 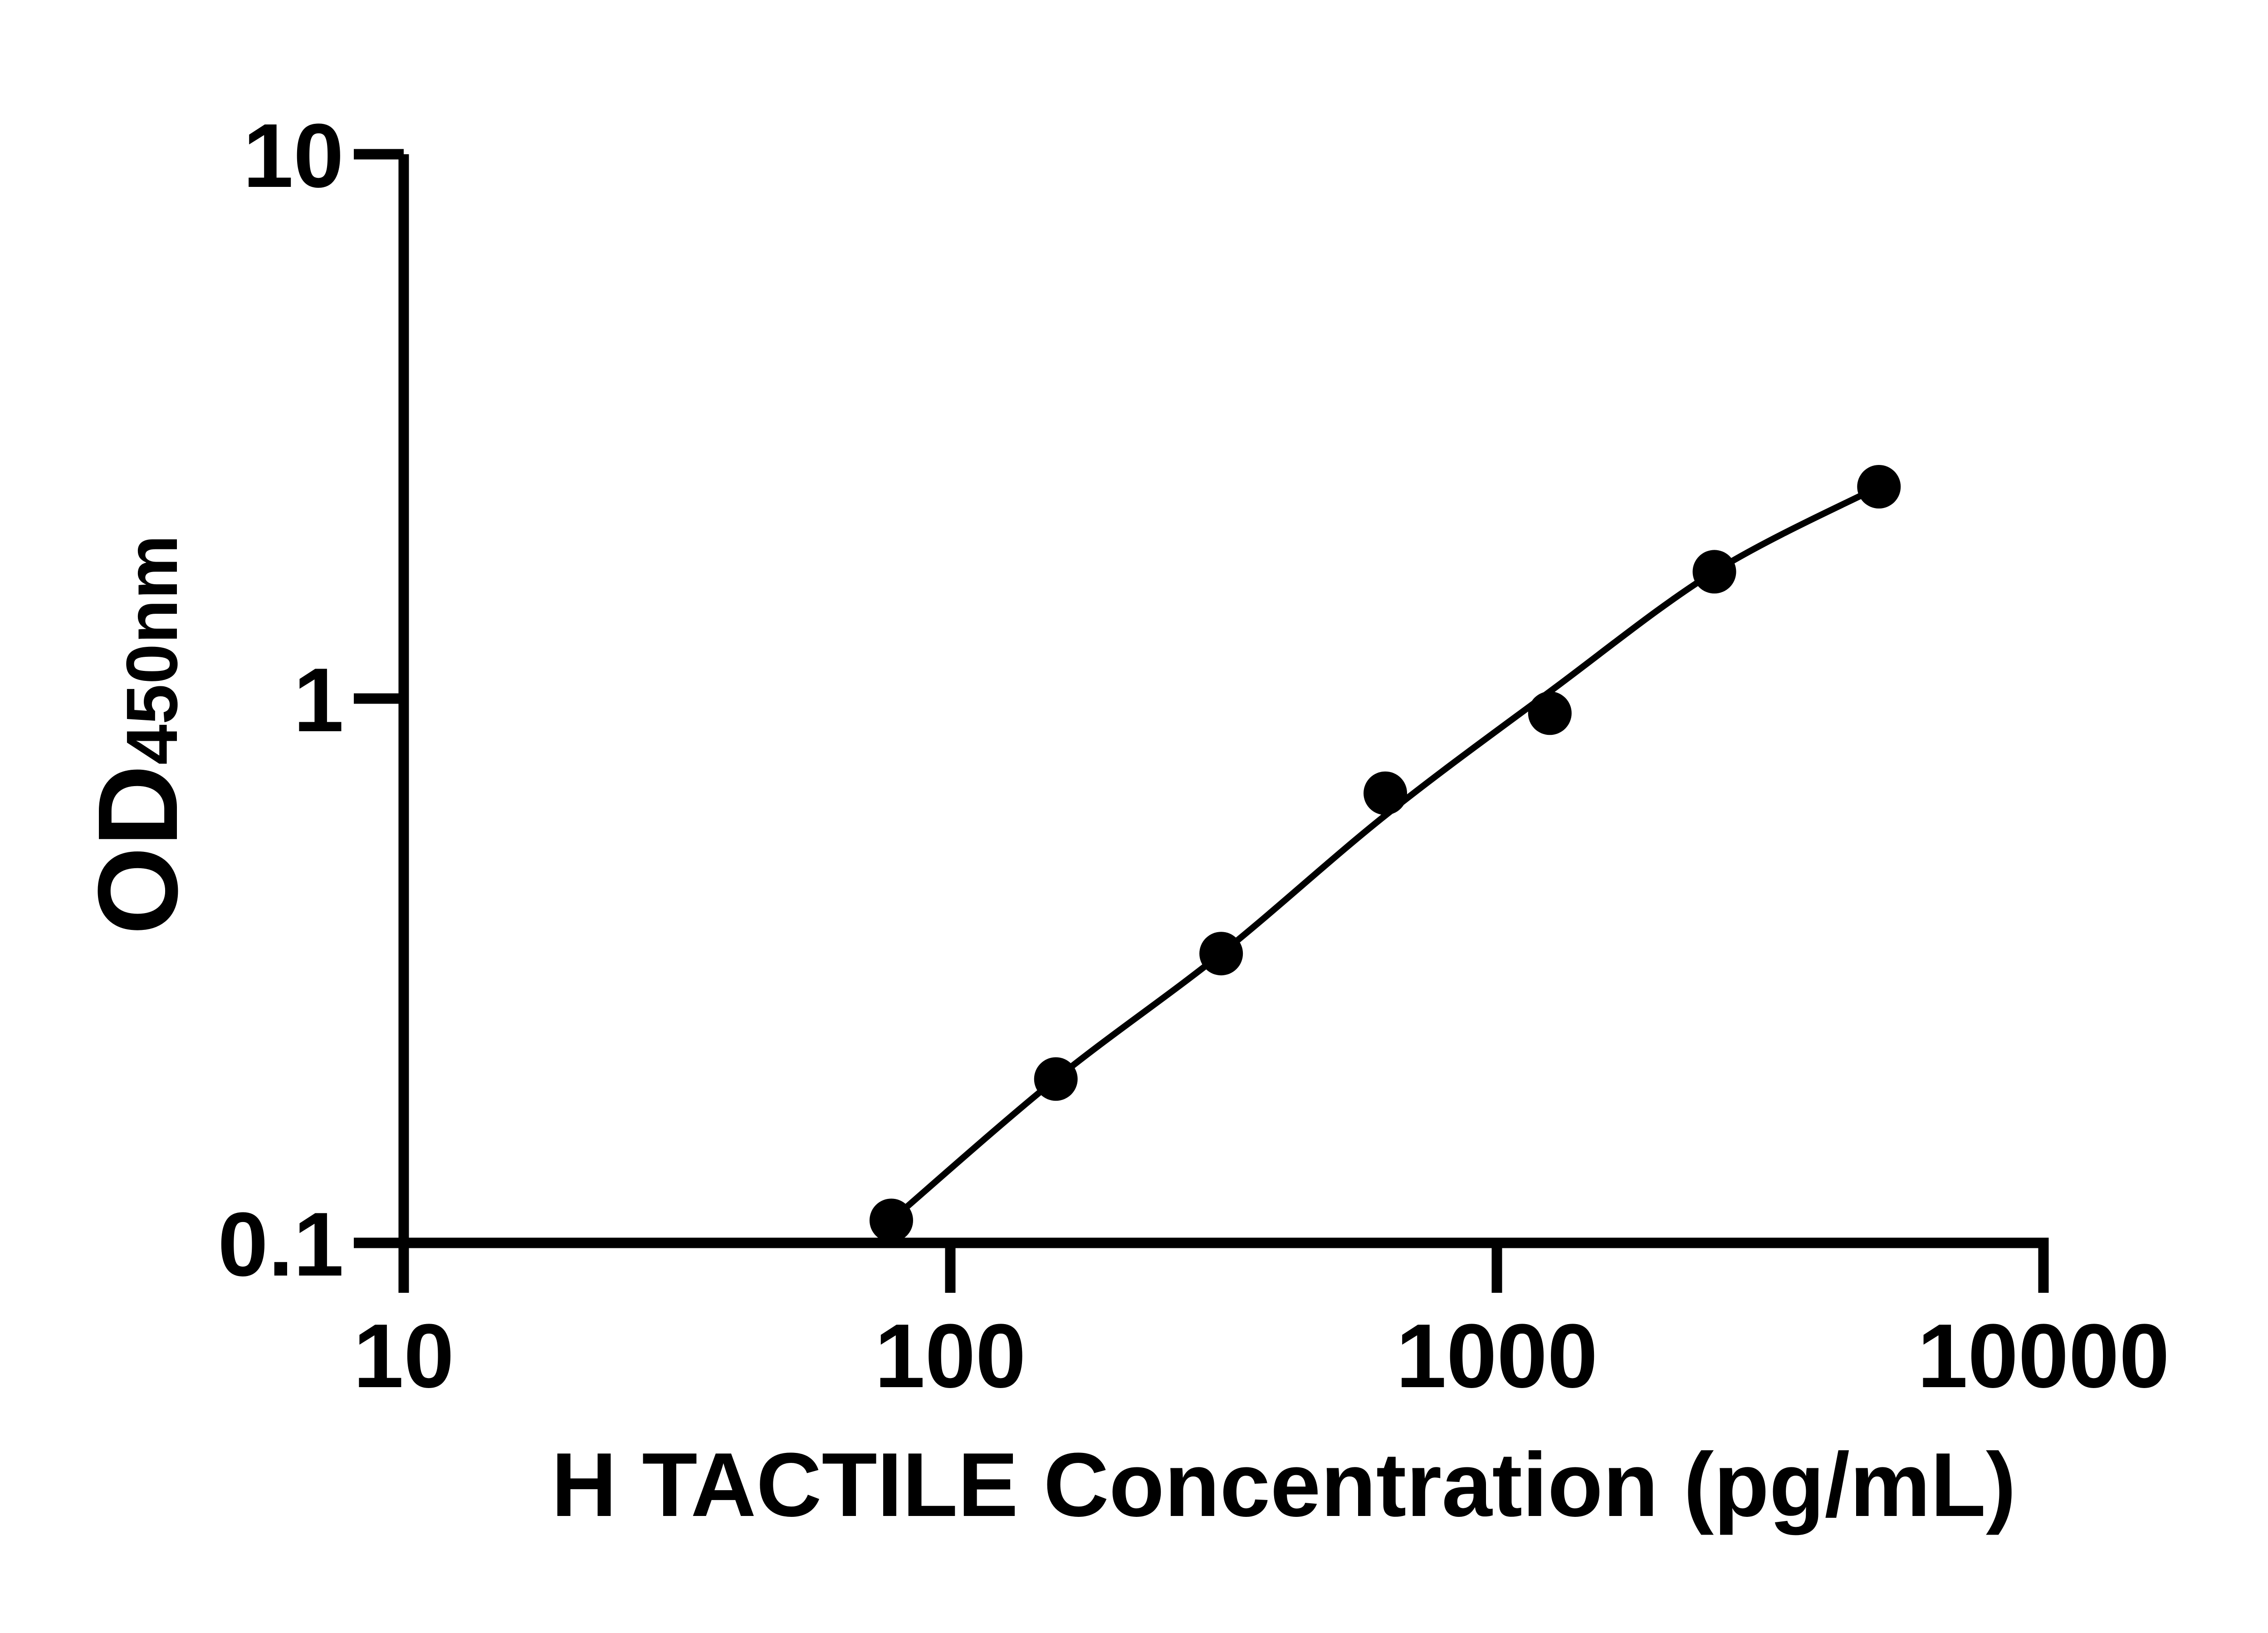 What do you see at coordinates (1261, 1356) in the screenshot?
I see `x-tick-labels: 10 100 1000 10000` at bounding box center [1261, 1356].